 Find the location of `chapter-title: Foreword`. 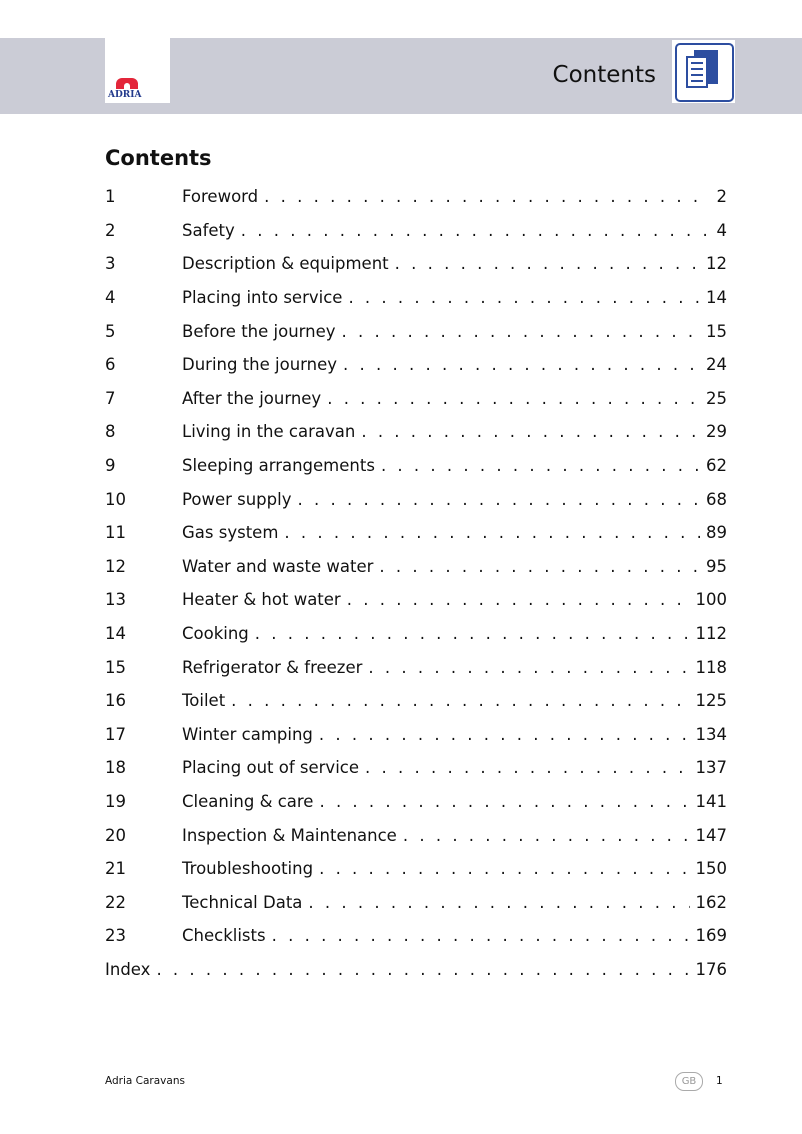

chapter-title: Foreword is located at coordinates (220, 197).